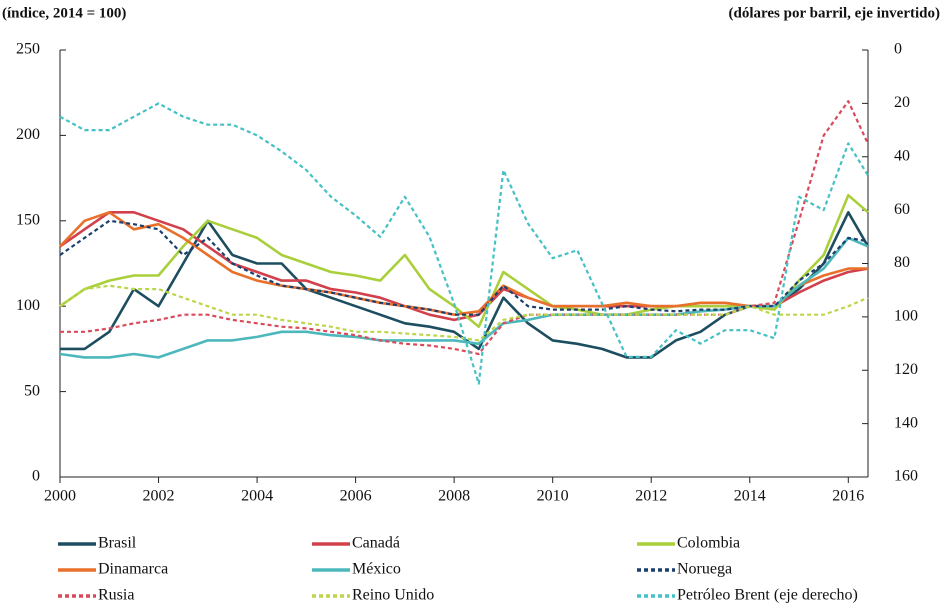 The height and width of the screenshot is (610, 944). What do you see at coordinates (36, 476) in the screenshot?
I see `y-tick-label: 0` at bounding box center [36, 476].